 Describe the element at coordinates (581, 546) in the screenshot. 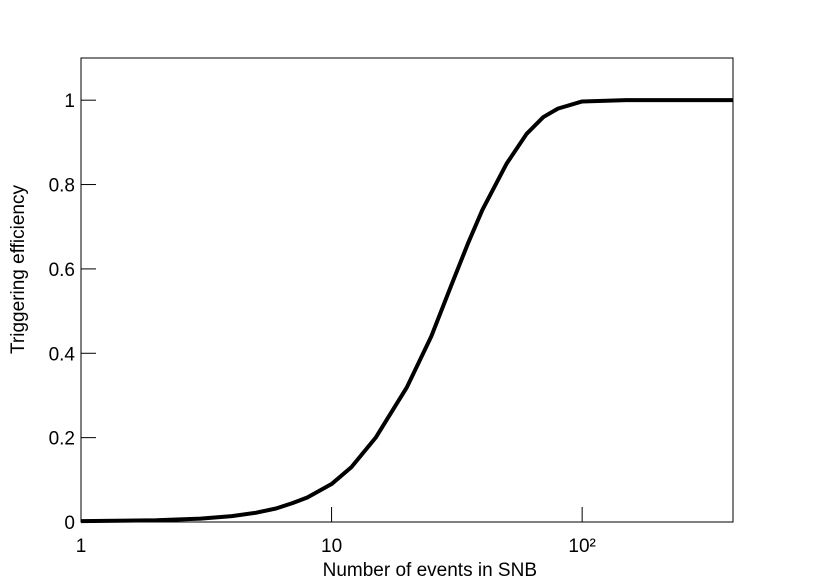

I see `x-tick-label: 10²` at that location.